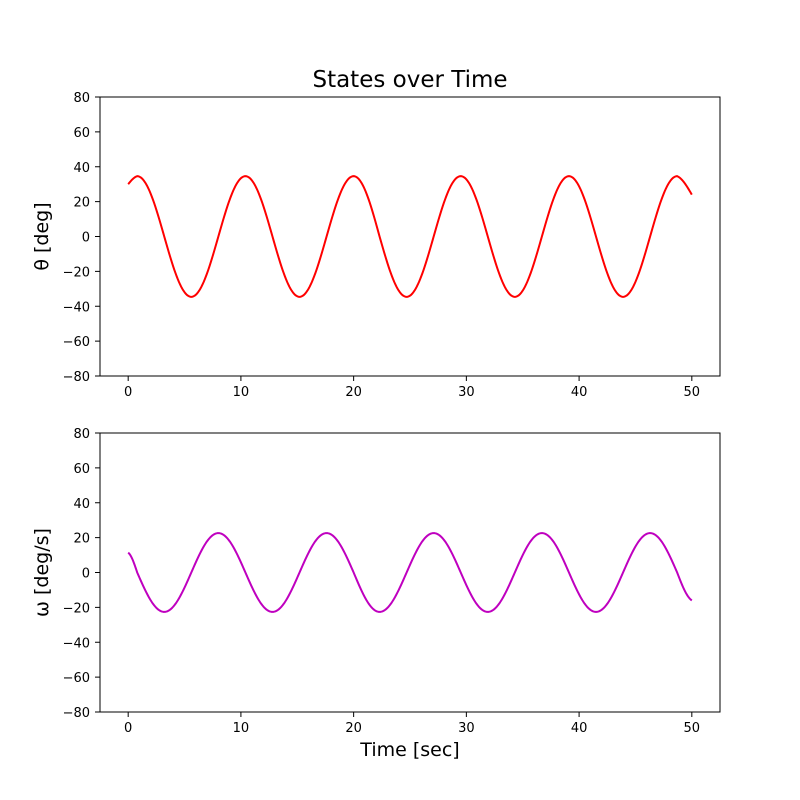  I want to click on theta-y-tick-label: 40, so click(81, 168).